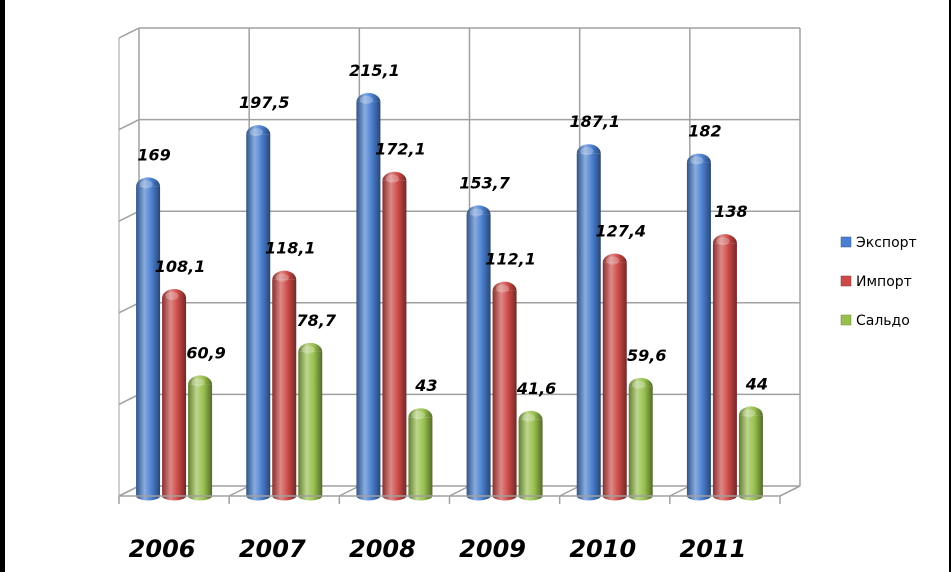  Describe the element at coordinates (162, 549) in the screenshot. I see `x-tick-label: 2006` at that location.